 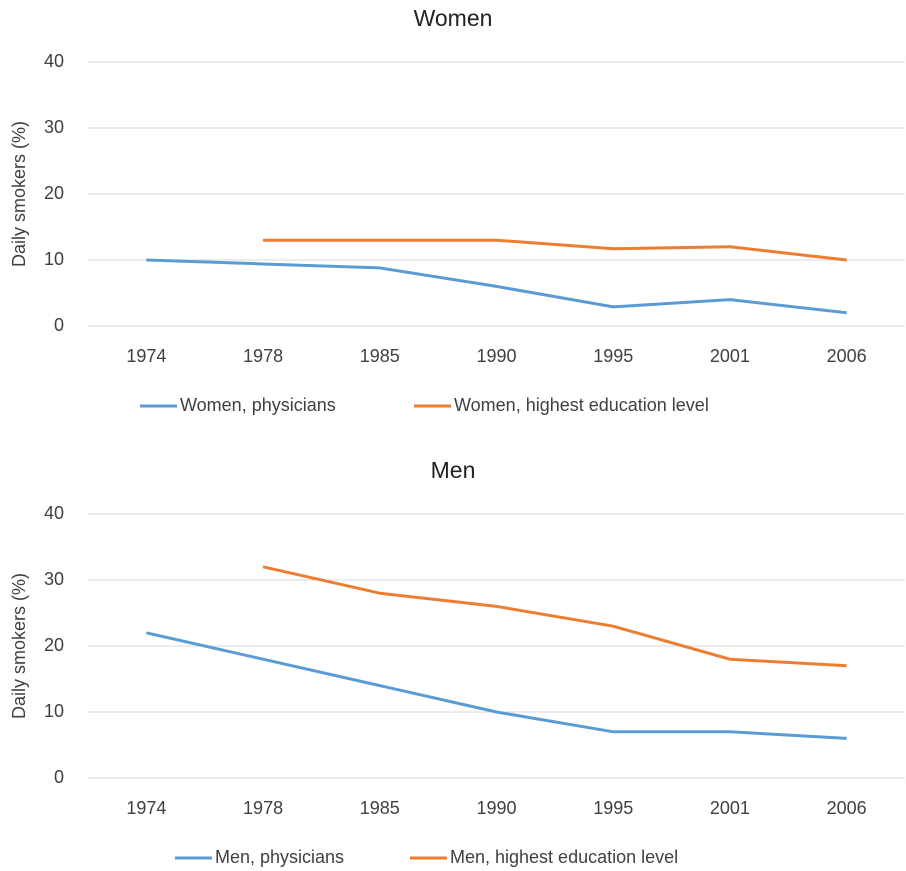 I want to click on legend-label: Men, highest education level, so click(x=564, y=857).